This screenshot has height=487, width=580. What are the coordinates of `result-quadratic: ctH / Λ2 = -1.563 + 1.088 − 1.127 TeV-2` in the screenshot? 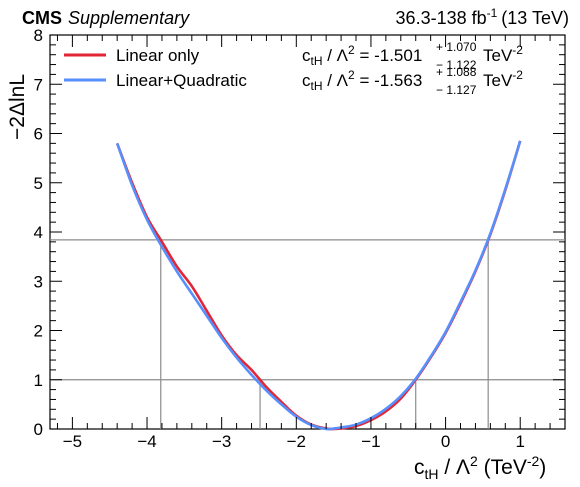 It's located at (412, 81).